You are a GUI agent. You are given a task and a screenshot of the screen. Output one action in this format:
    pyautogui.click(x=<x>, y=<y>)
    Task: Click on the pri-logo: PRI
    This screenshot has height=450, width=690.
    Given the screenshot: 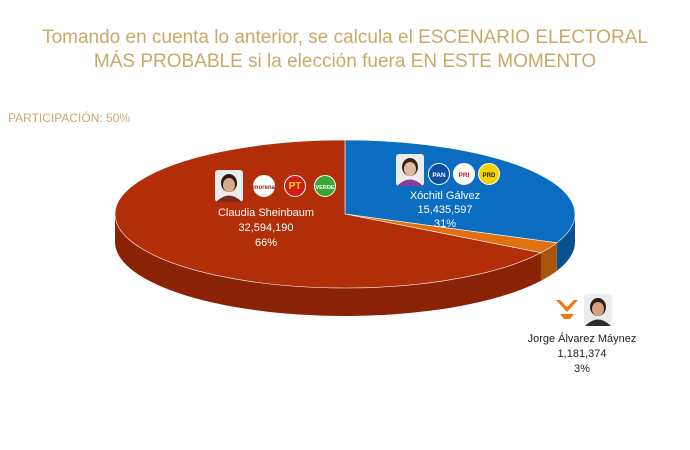 What is the action you would take?
    pyautogui.click(x=464, y=174)
    